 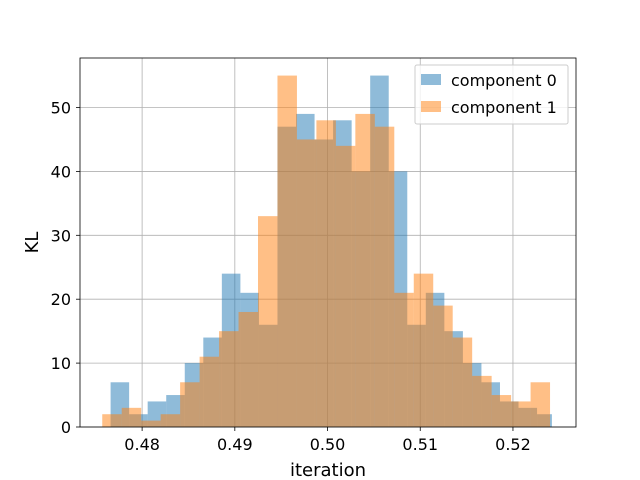 What do you see at coordinates (65, 268) in the screenshot?
I see `y-axis-ticks: 0 10 20 30 40 50` at bounding box center [65, 268].